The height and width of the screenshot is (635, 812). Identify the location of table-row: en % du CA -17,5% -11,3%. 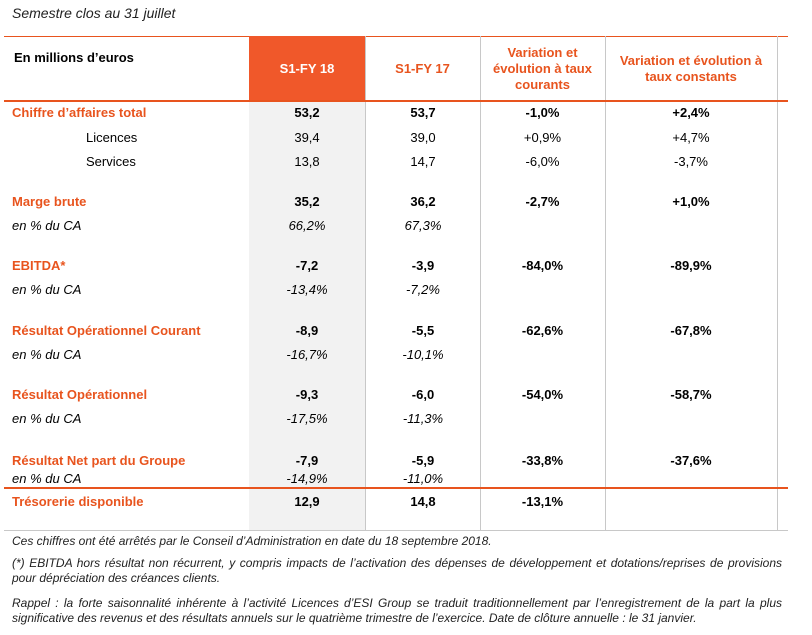
(396, 419).